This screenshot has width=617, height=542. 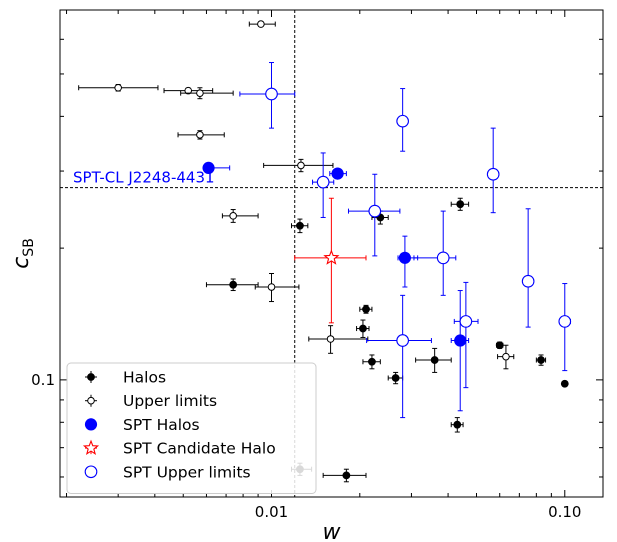 I want to click on y-axis-label: cSB, so click(x=23, y=253).